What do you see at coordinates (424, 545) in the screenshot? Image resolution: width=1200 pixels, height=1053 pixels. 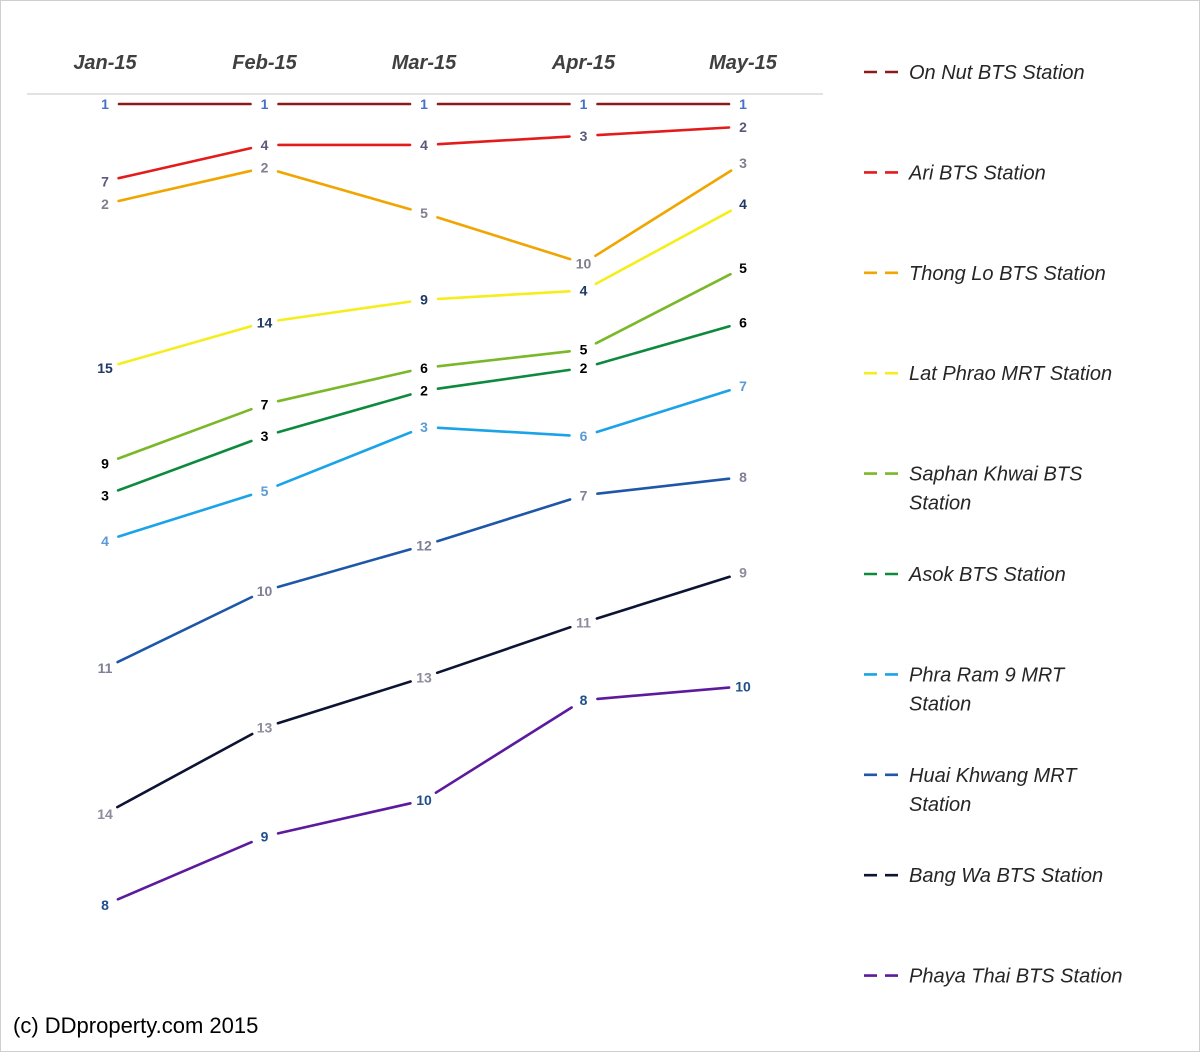 I see `rank-label-huai-khwang-mrt-station: 12` at bounding box center [424, 545].